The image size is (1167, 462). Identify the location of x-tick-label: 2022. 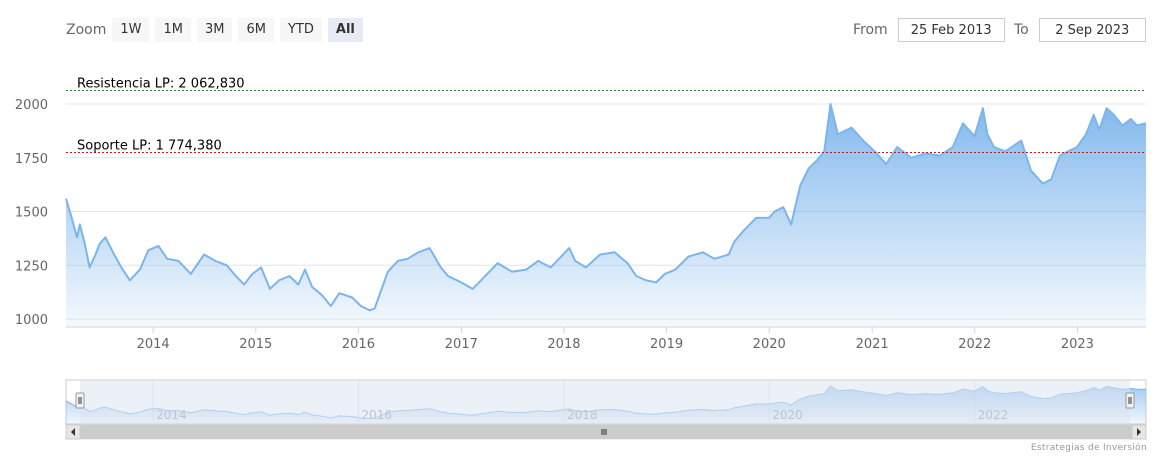
(974, 344).